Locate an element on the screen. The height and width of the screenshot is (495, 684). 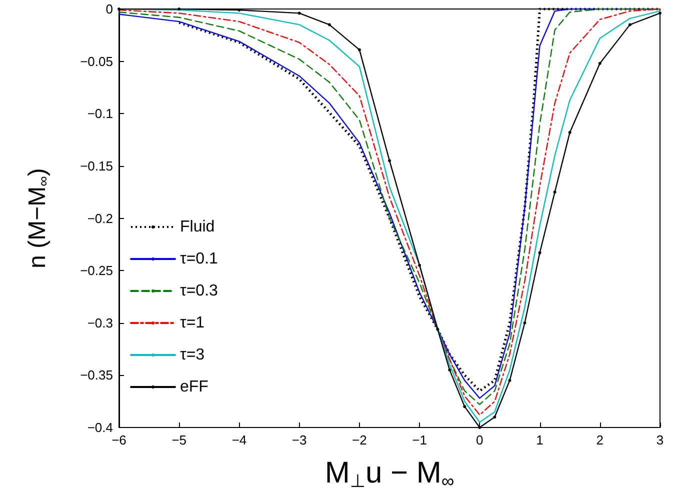
legend-label: τ=1 is located at coordinates (192, 323).